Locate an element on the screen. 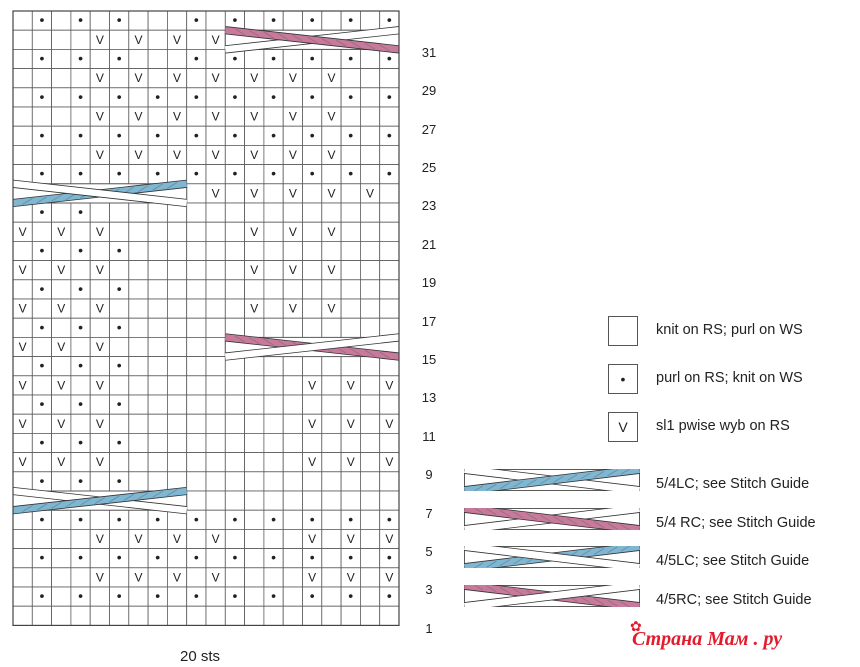 Image resolution: width=860 pixels, height=667 pixels. row-number: 7 is located at coordinates (429, 513).